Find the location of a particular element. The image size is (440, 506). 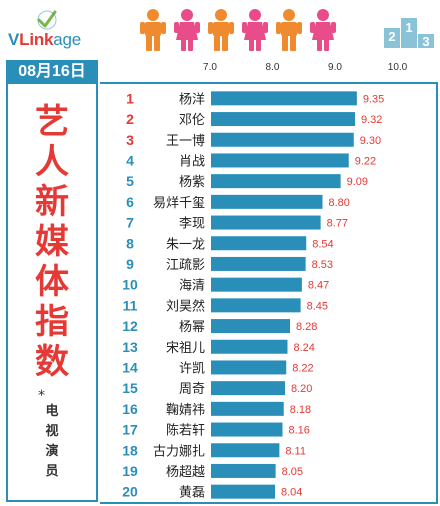

artist-name: 陈若轩 is located at coordinates (185, 431).